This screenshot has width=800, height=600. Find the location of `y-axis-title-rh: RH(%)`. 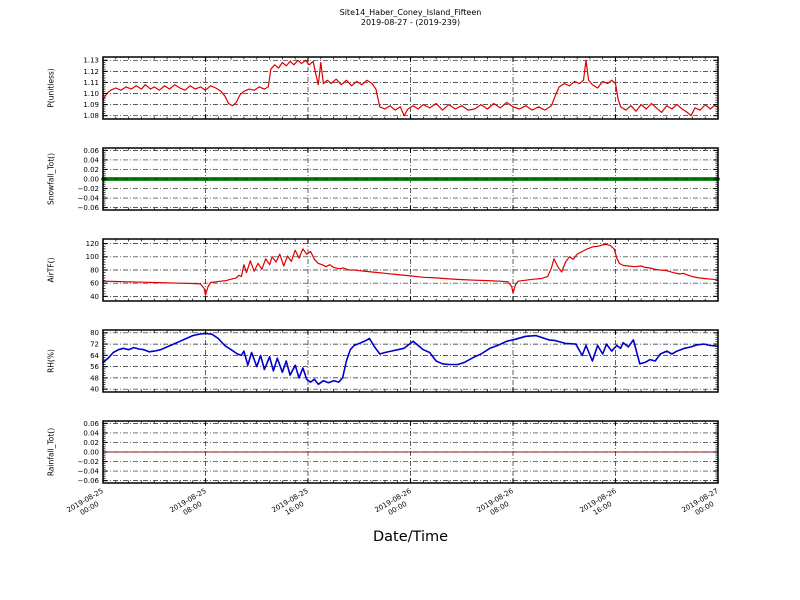

y-axis-title-rh: RH(%) is located at coordinates (51, 361).